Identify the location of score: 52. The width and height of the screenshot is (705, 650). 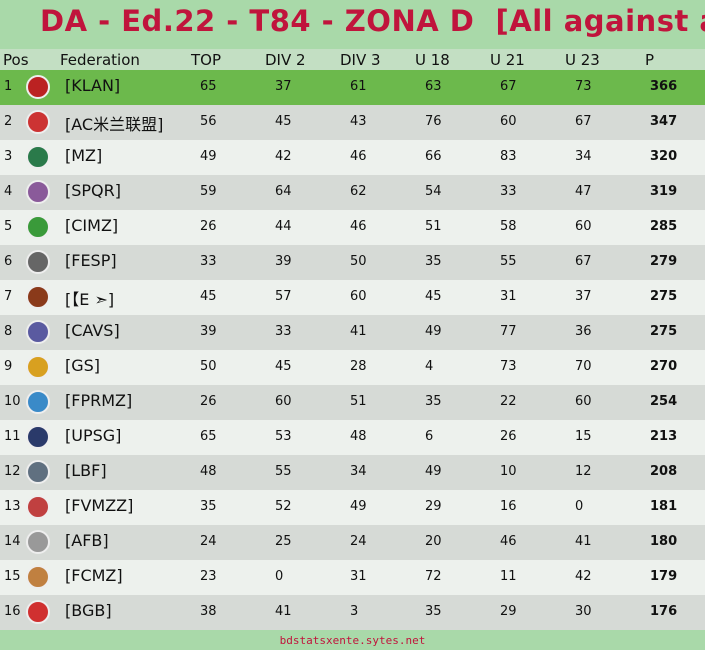
(283, 506).